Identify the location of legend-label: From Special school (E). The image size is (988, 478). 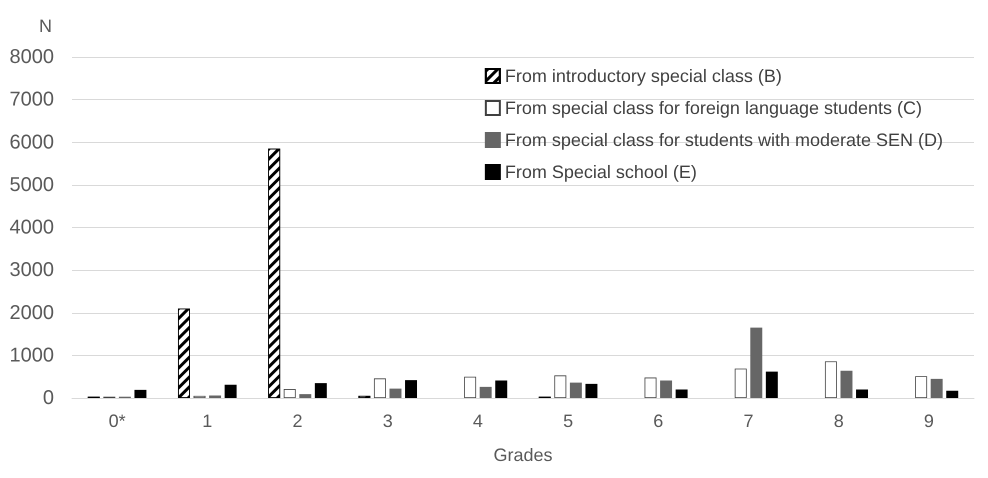
(600, 172).